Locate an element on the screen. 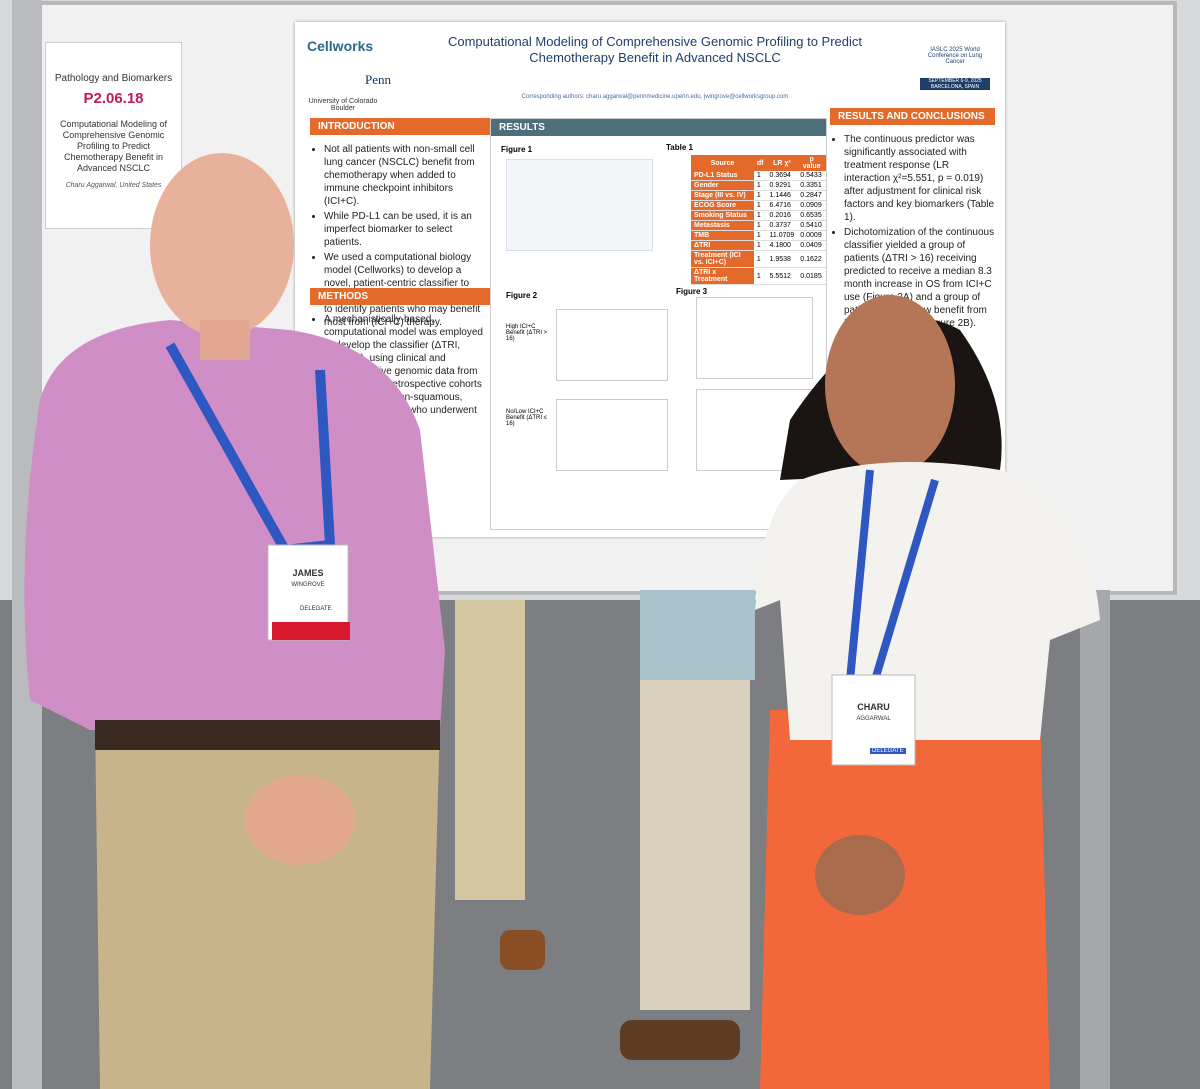 The image size is (1200, 1089). figure is located at coordinates (579, 205).